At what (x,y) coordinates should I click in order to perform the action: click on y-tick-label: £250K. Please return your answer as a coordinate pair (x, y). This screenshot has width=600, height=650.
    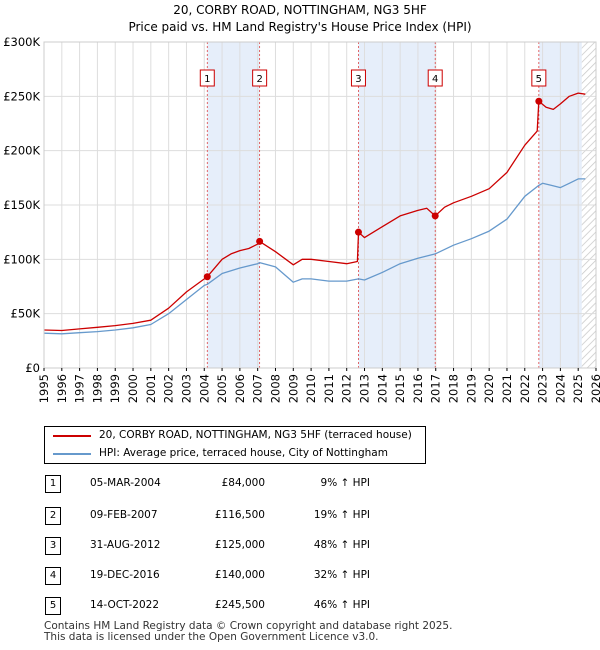
    Looking at the image, I should click on (21, 96).